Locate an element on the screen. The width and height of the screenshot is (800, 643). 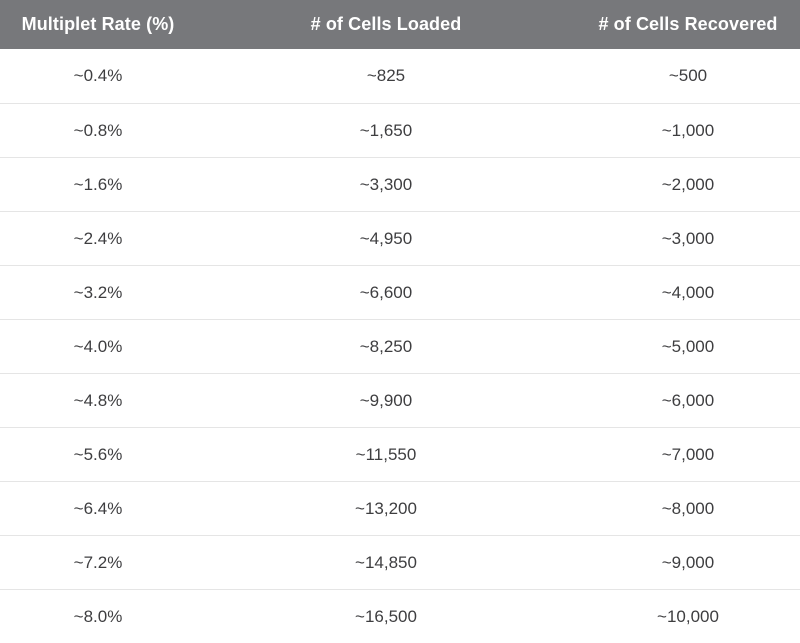
table-cell: ~6,000 is located at coordinates (688, 400).